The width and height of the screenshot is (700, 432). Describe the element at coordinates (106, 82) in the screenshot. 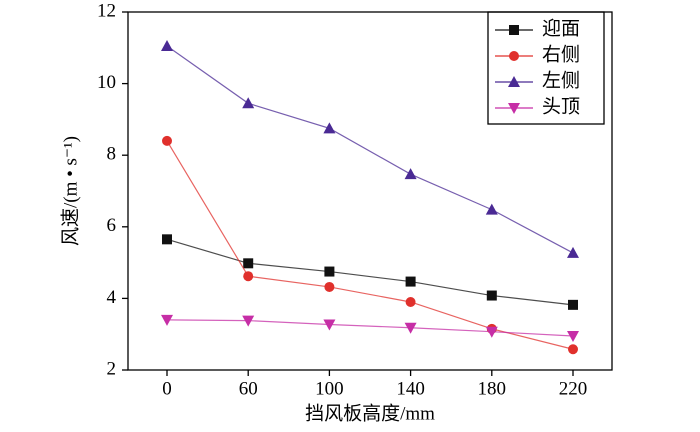

I see `y-tick-label: 10` at that location.